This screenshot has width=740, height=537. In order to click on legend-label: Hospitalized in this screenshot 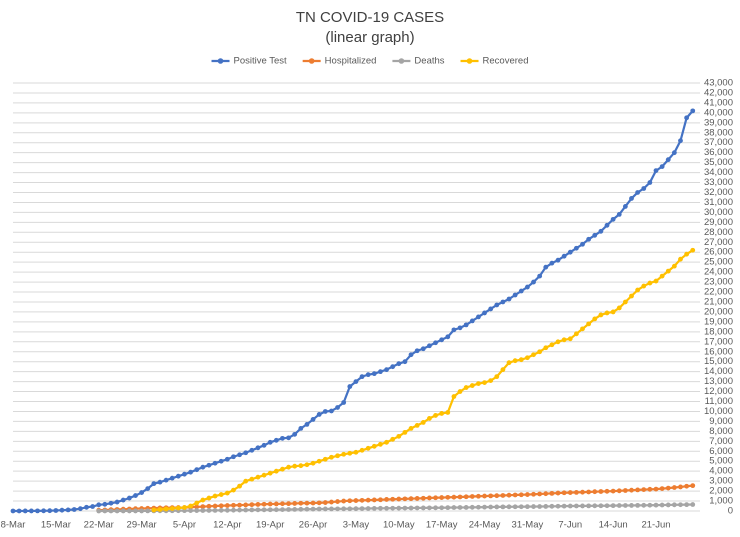, I will do `click(351, 61)`.